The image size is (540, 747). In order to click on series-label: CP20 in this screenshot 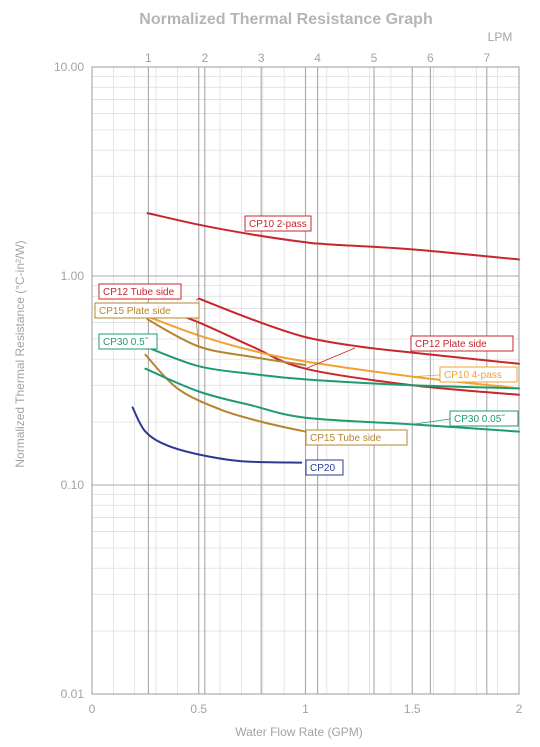, I will do `click(324, 467)`.